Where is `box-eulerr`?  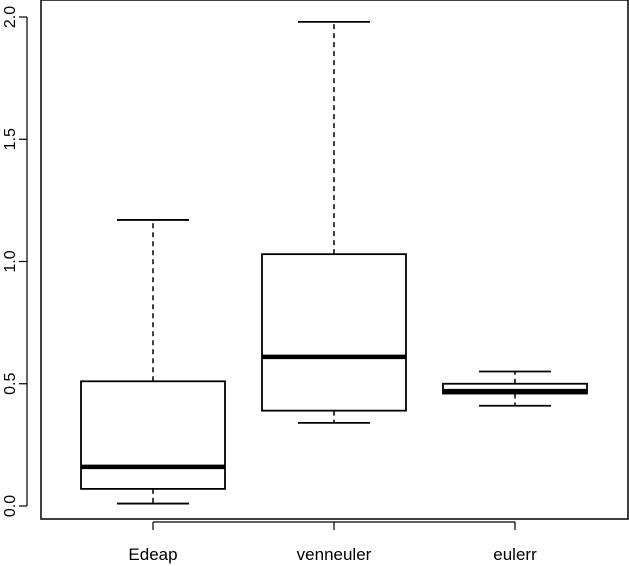 box-eulerr is located at coordinates (515, 388).